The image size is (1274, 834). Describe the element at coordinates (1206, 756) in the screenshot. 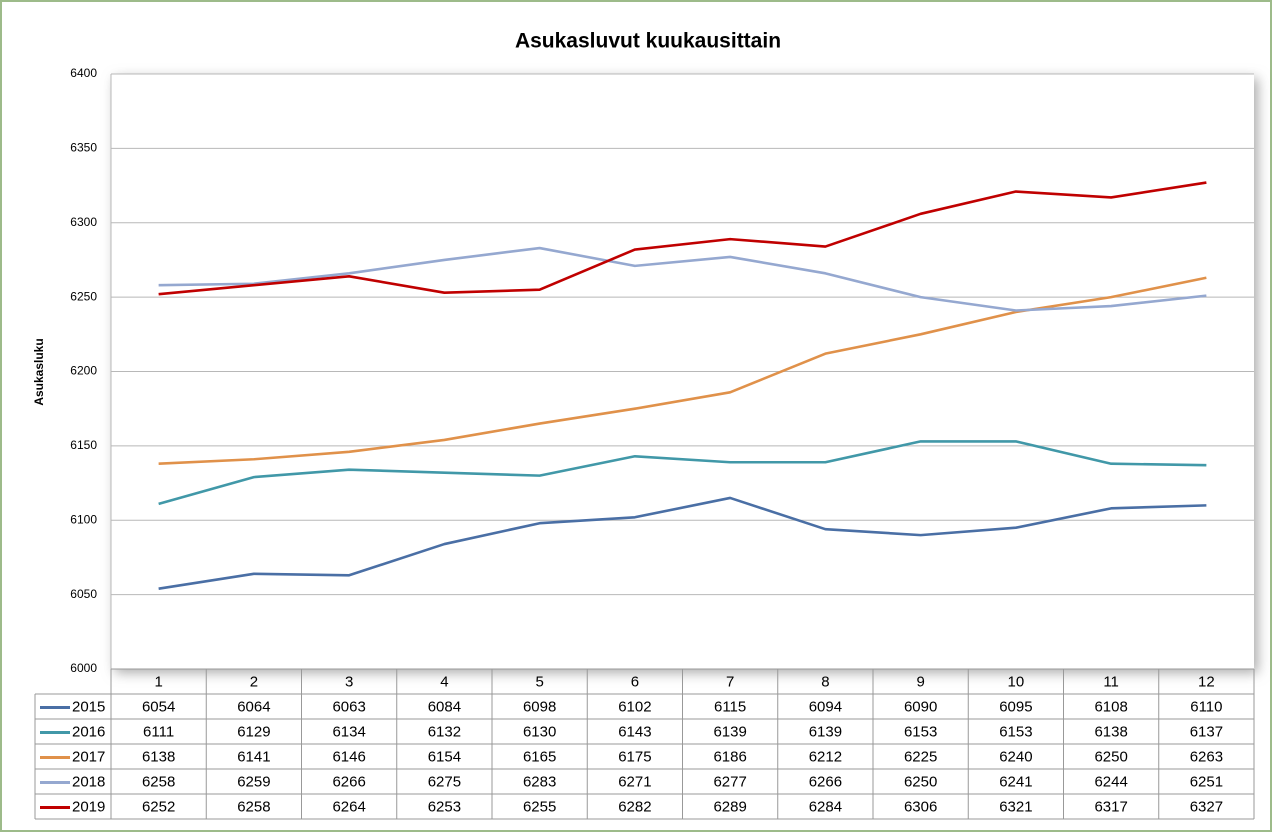

I see `table-cell: 6263` at that location.